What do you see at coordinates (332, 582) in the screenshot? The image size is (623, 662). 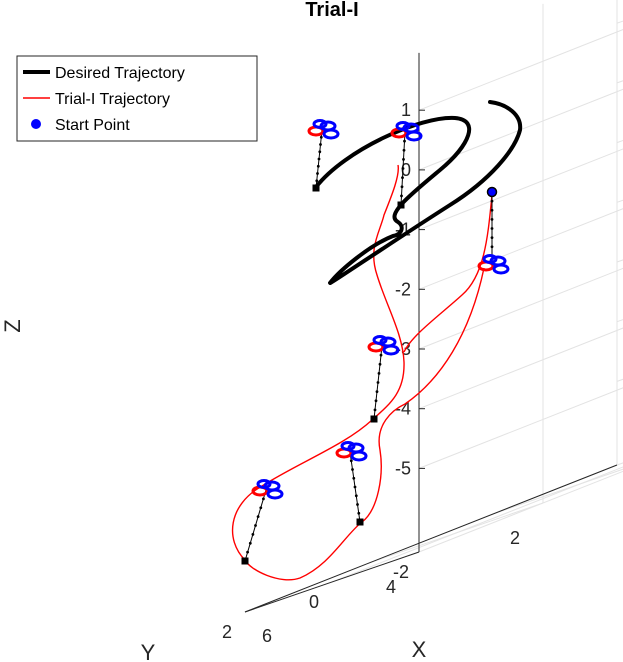 I see `y-axis-line` at bounding box center [332, 582].